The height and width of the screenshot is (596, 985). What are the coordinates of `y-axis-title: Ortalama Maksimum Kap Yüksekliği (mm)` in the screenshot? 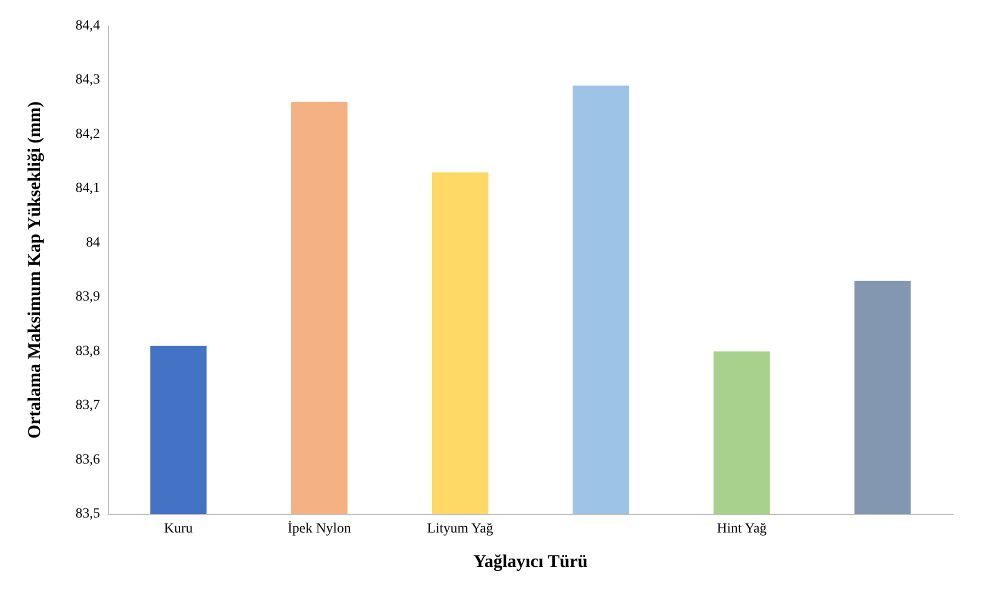 It's located at (34, 270).